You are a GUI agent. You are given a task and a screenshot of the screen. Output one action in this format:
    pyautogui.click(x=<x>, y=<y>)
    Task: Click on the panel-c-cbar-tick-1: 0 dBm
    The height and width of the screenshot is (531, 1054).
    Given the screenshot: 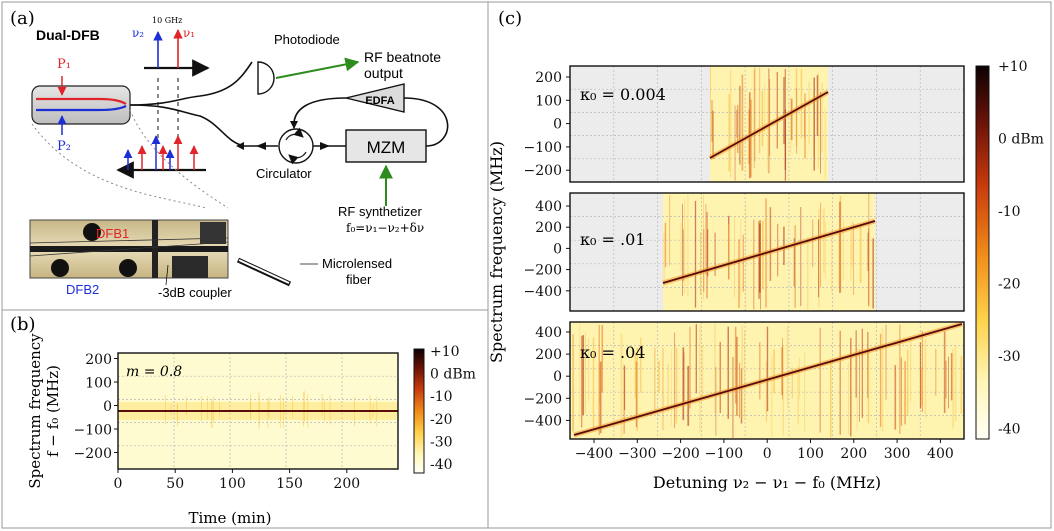 What is the action you would take?
    pyautogui.click(x=1021, y=140)
    